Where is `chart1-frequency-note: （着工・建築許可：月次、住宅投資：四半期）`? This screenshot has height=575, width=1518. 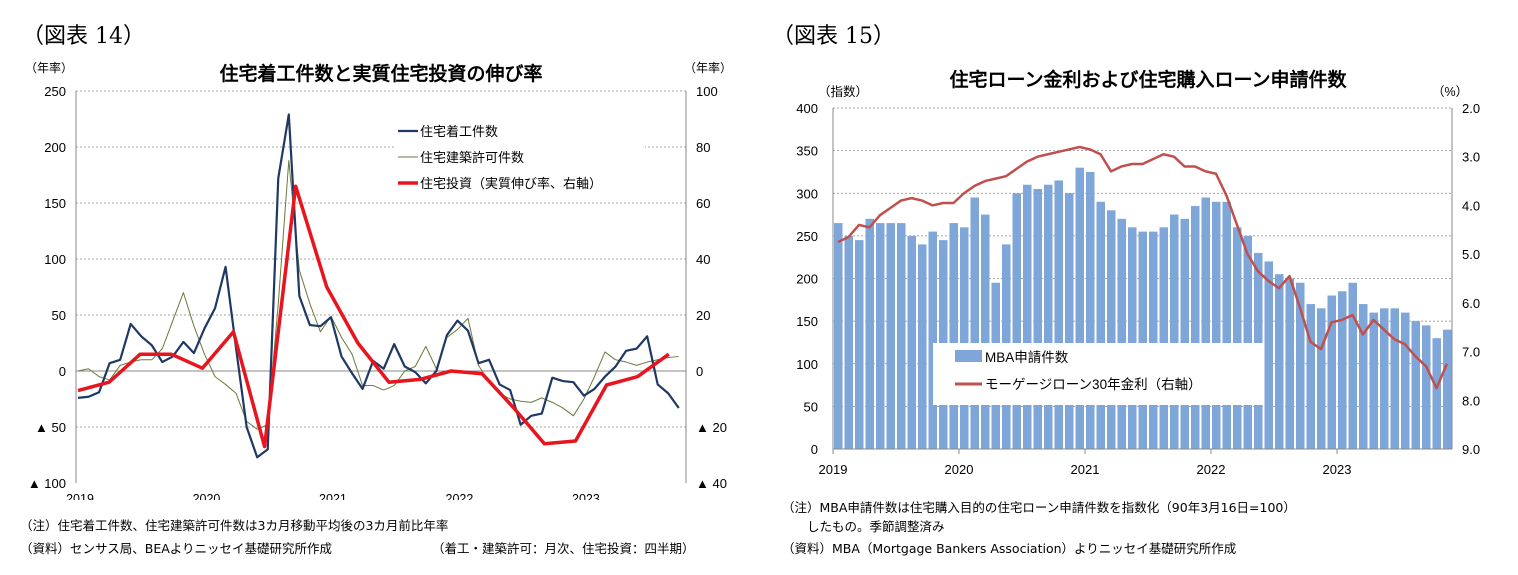
chart1-frequency-note: （着工・建築許可：月次、住宅投資：四半期） is located at coordinates (563, 548).